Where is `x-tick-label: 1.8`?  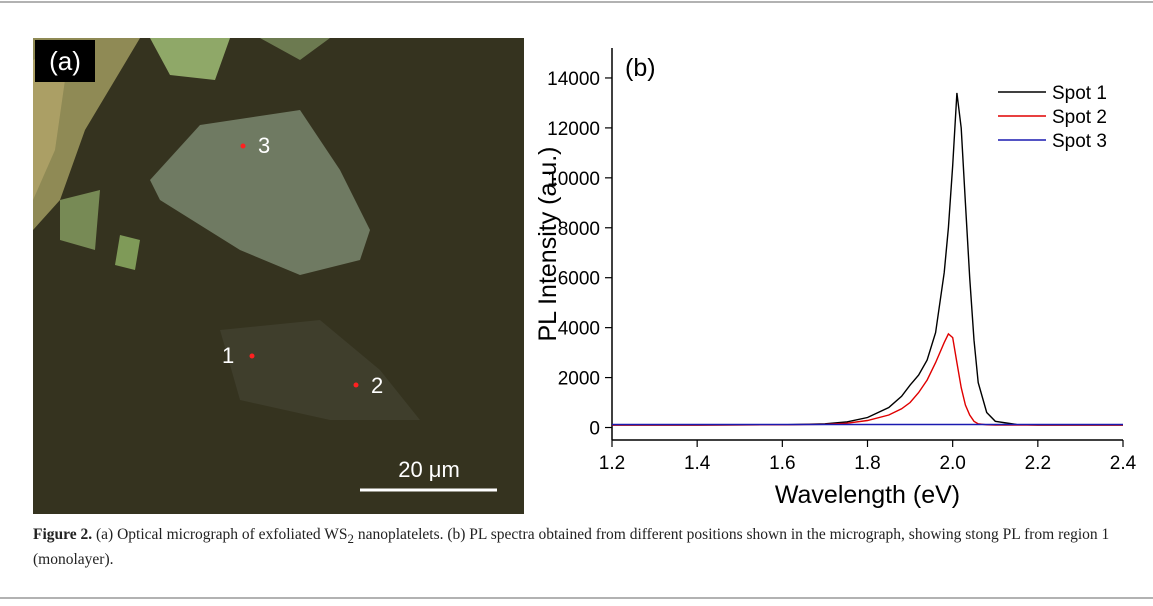
x-tick-label: 1.8 is located at coordinates (867, 463).